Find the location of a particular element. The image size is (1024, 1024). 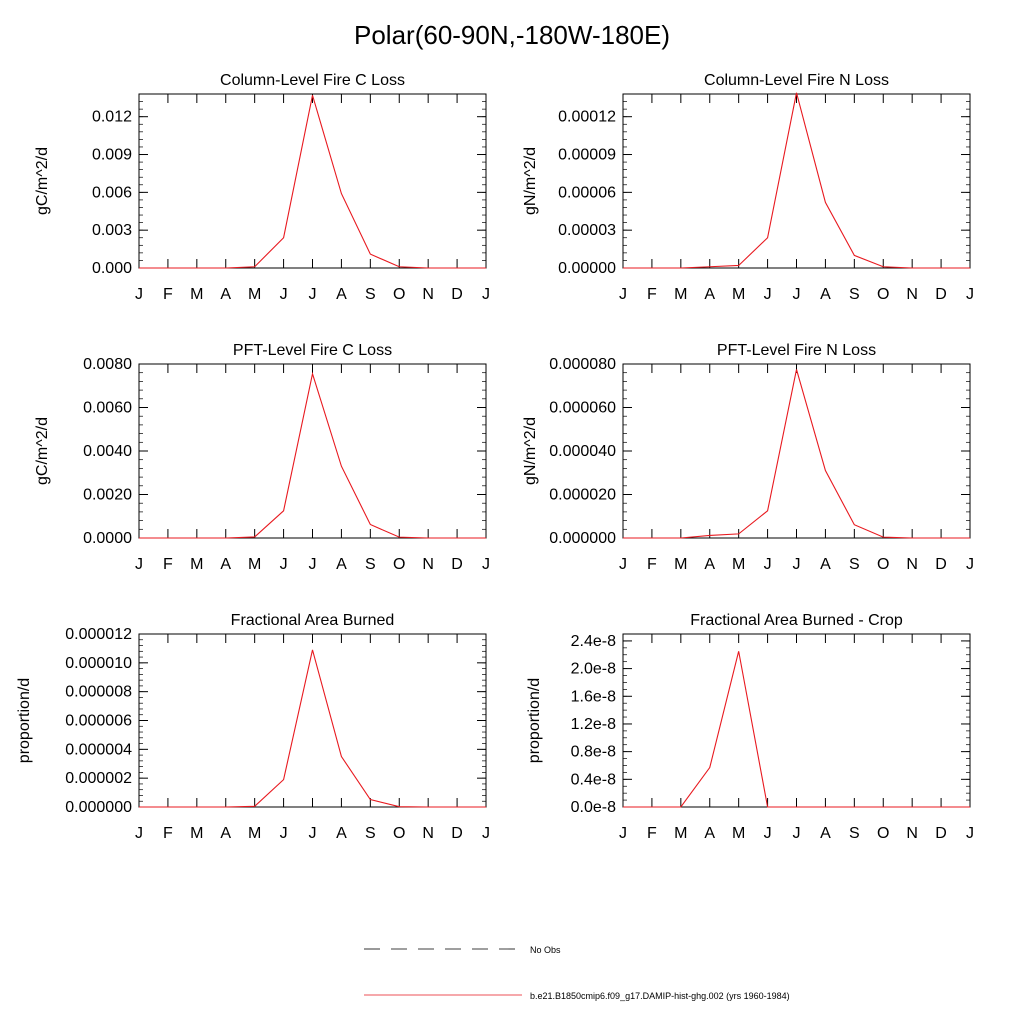

y-tick-label: 0.0e-8 is located at coordinates (593, 807).